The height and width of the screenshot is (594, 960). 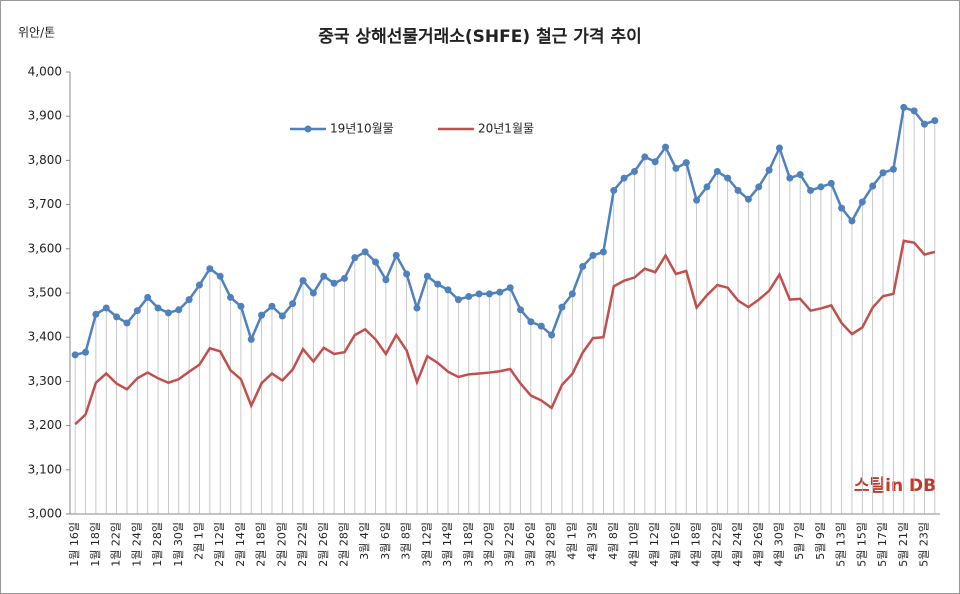 I want to click on x-tick-label: 5월 17일, so click(x=882, y=544).